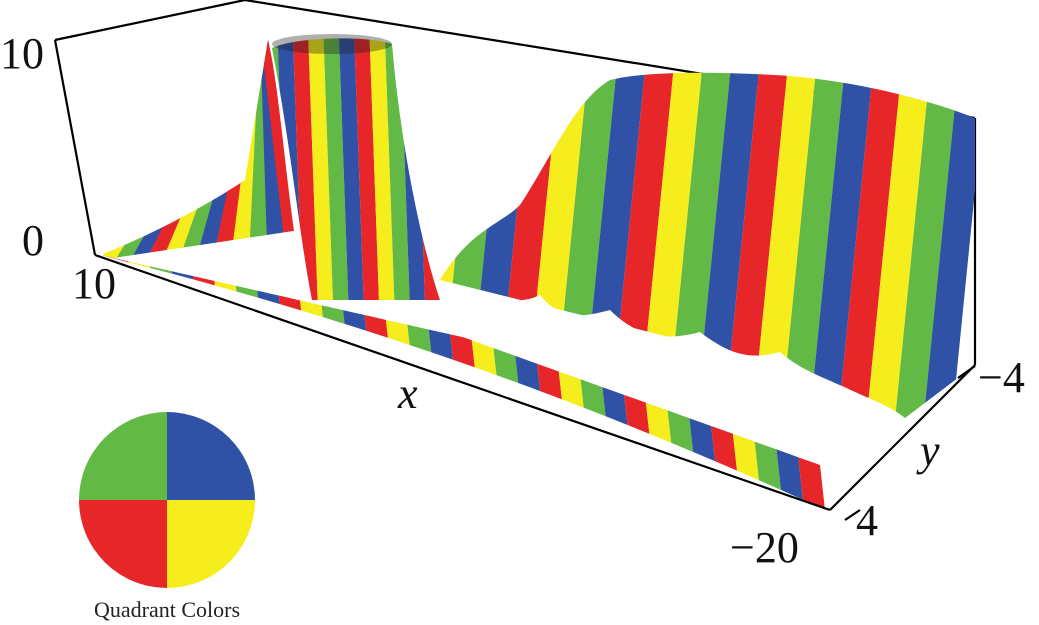 The width and height of the screenshot is (1039, 625). I want to click on surface-wave-gap, so click(682, 351).